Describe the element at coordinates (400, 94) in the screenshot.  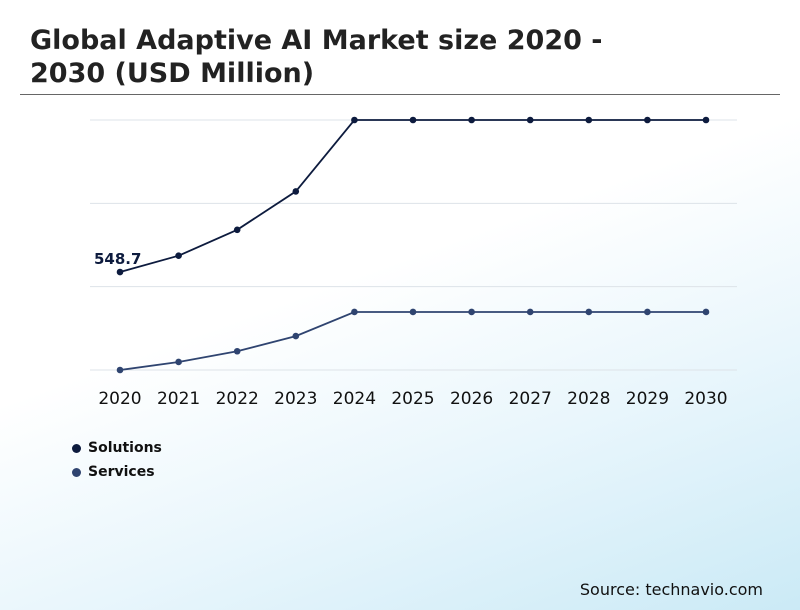
I see `title-divider` at that location.